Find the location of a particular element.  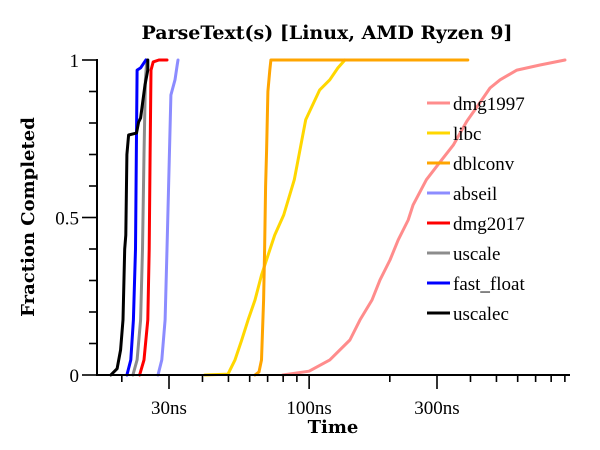

y-tick-label: 0.5 is located at coordinates (67, 219).